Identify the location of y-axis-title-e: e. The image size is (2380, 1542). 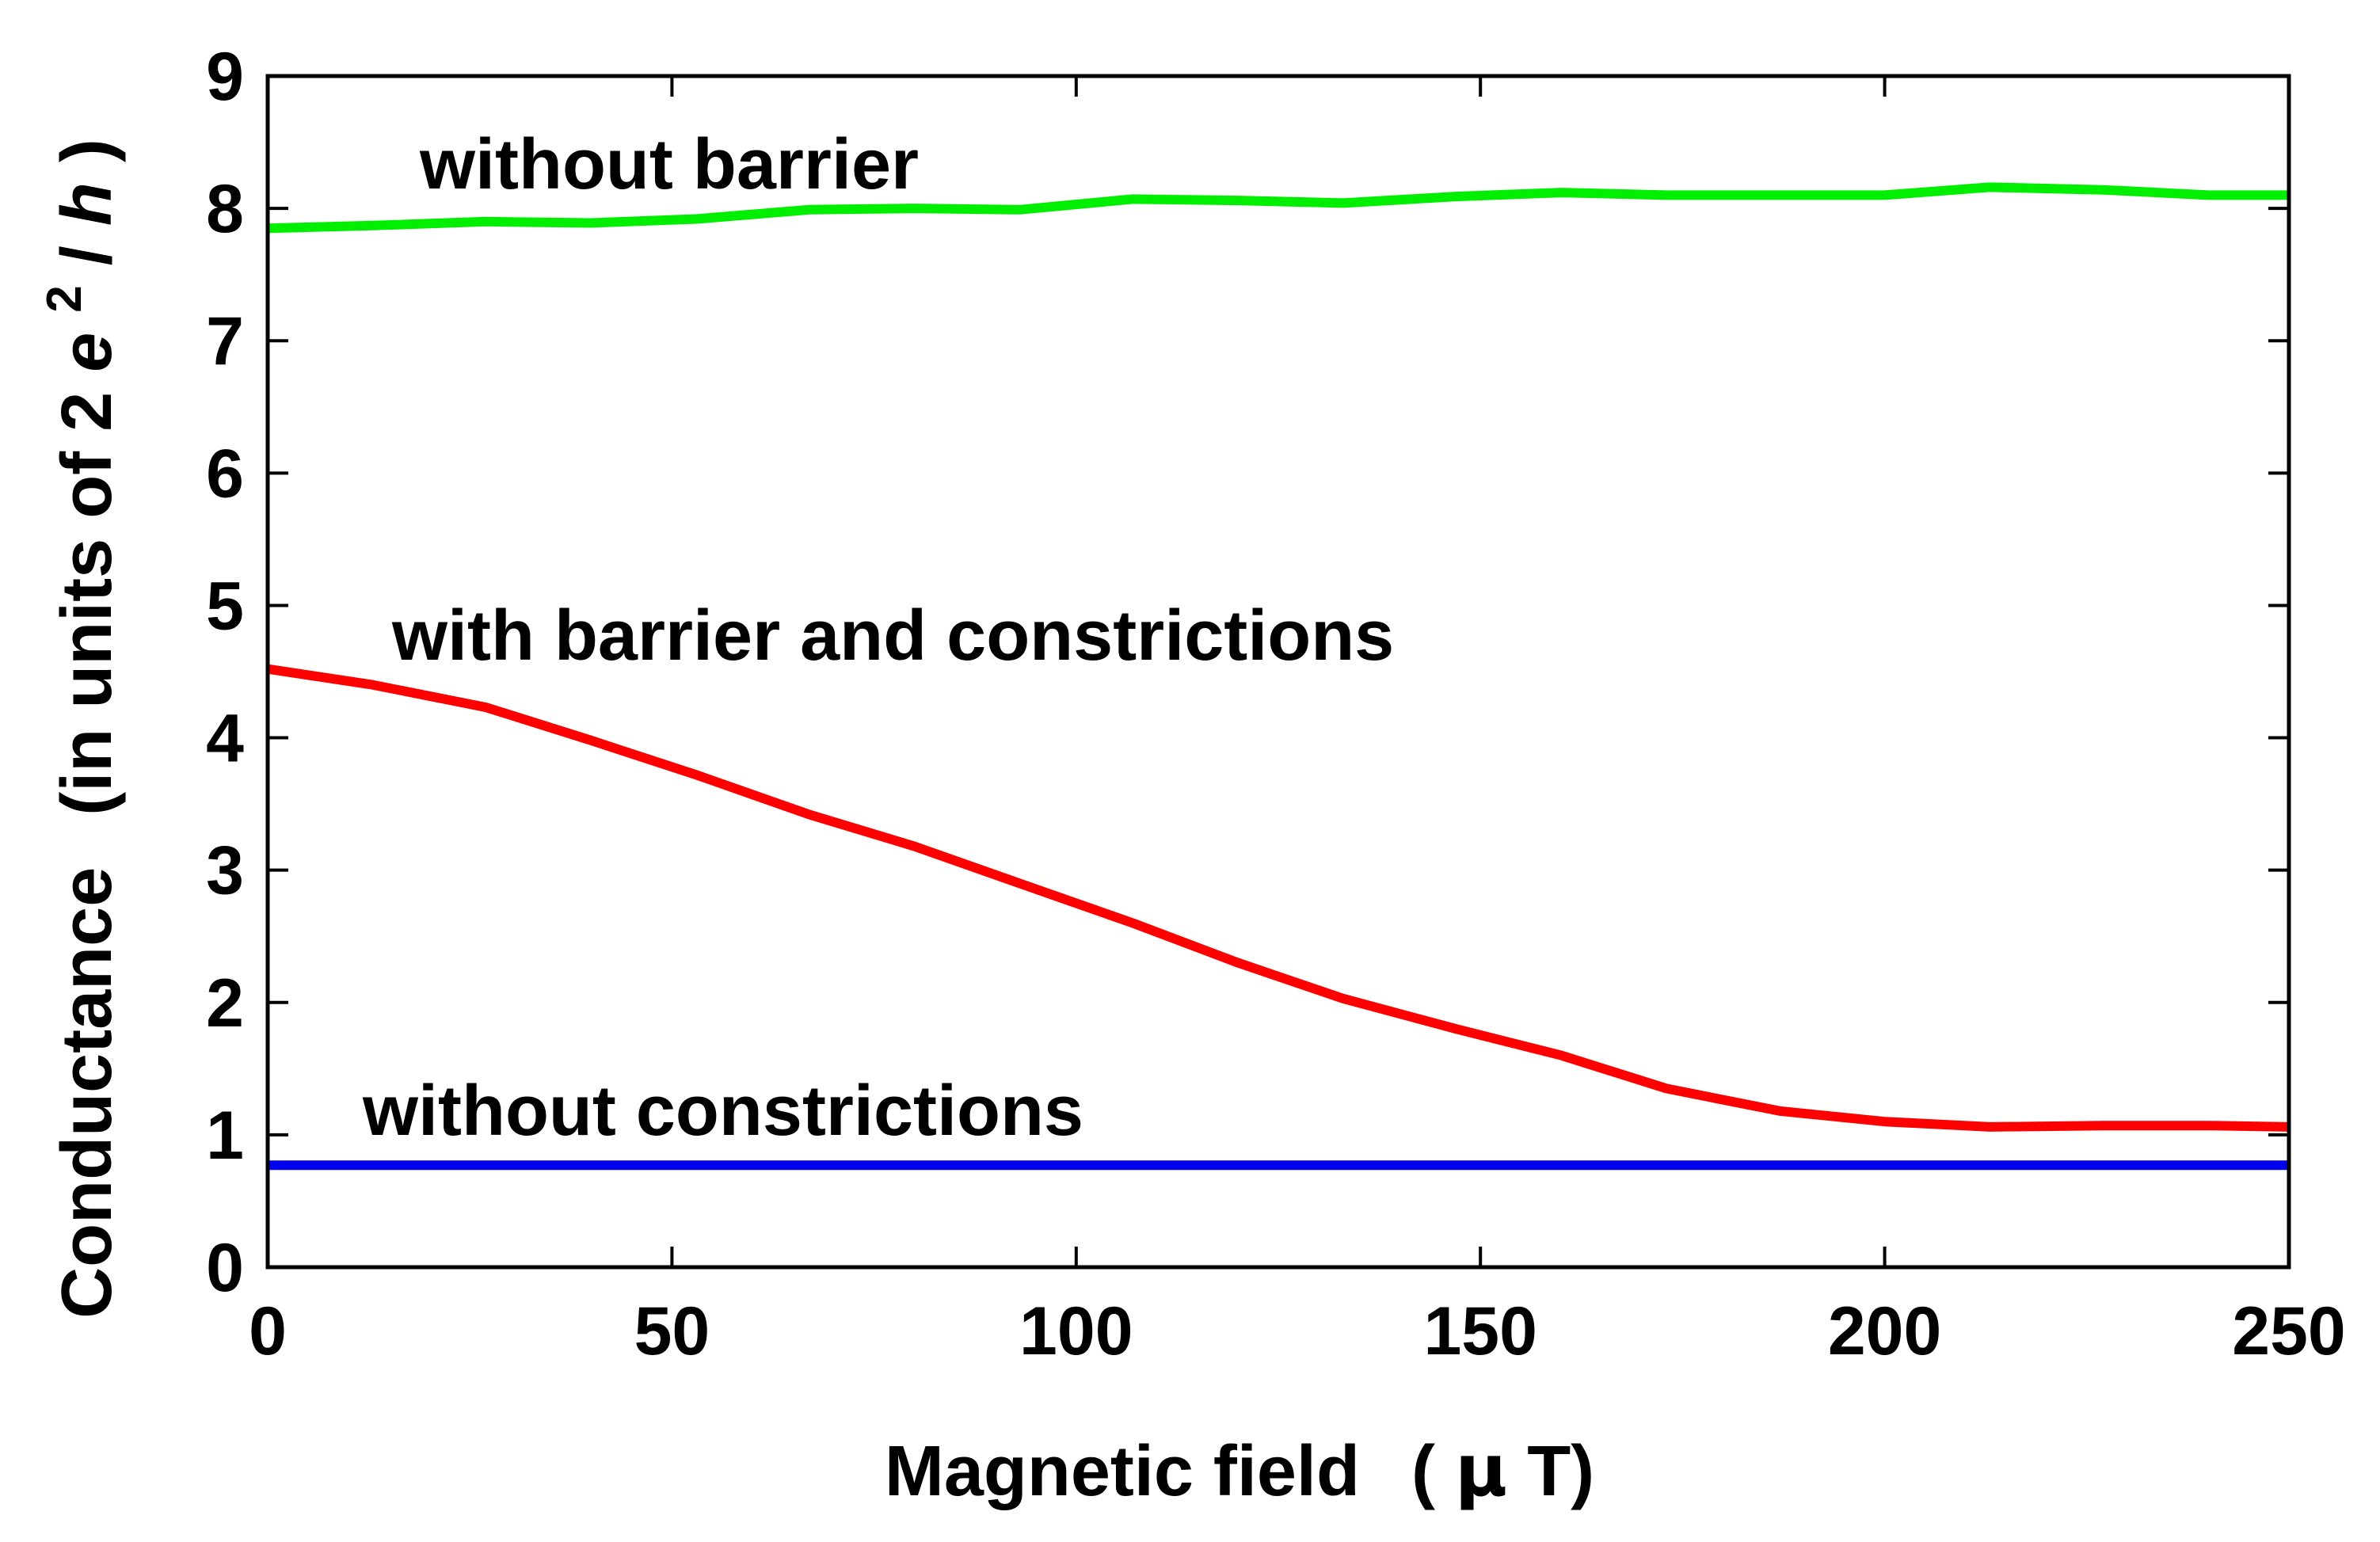
(87, 352).